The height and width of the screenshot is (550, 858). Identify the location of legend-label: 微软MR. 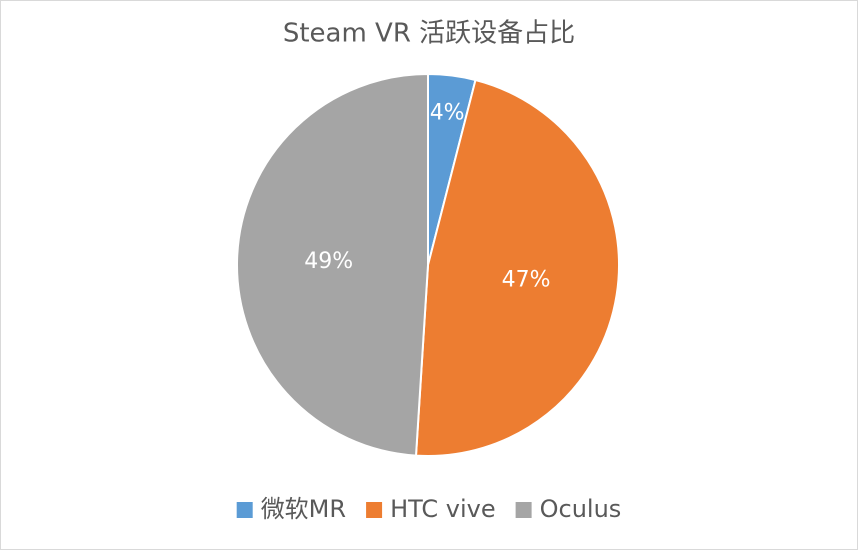
(303, 509).